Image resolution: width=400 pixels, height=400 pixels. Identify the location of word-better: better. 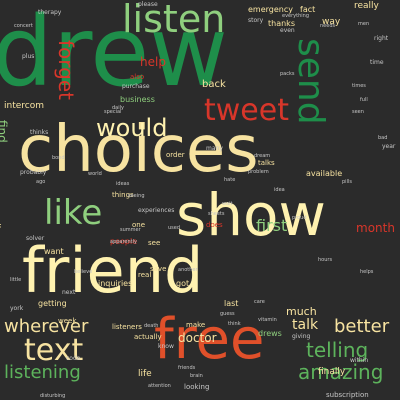
(362, 326).